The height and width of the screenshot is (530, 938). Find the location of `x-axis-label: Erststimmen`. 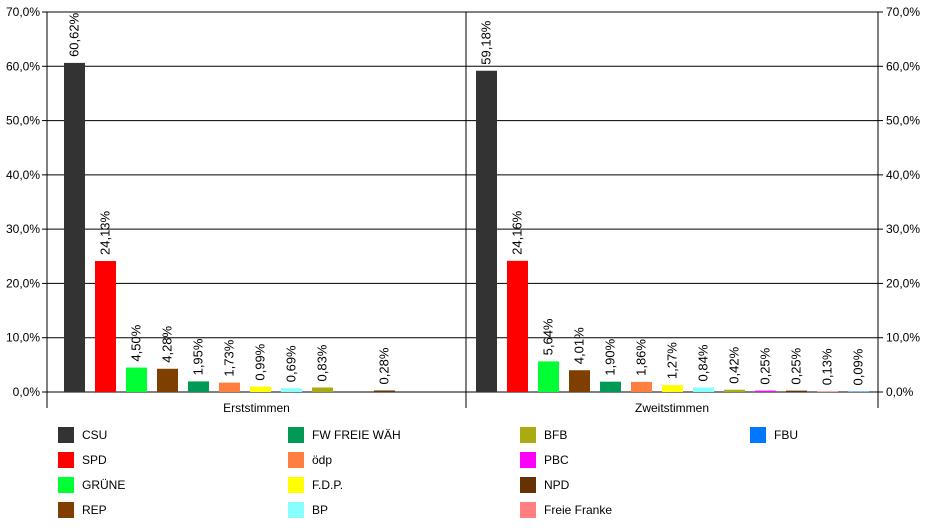

x-axis-label: Erststimmen is located at coordinates (256, 408).